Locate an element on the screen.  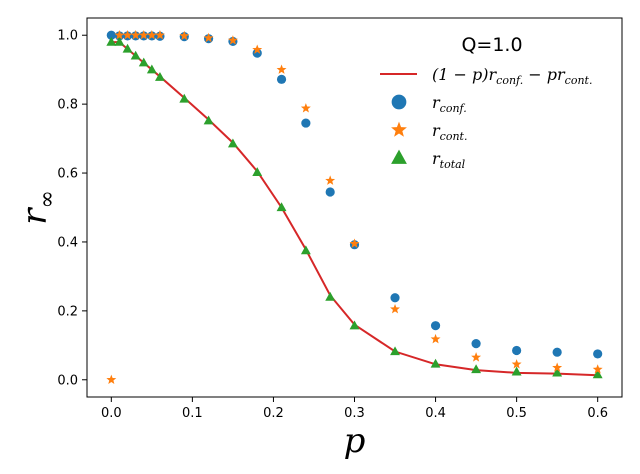
x-axis-label: p is located at coordinates (355, 441).